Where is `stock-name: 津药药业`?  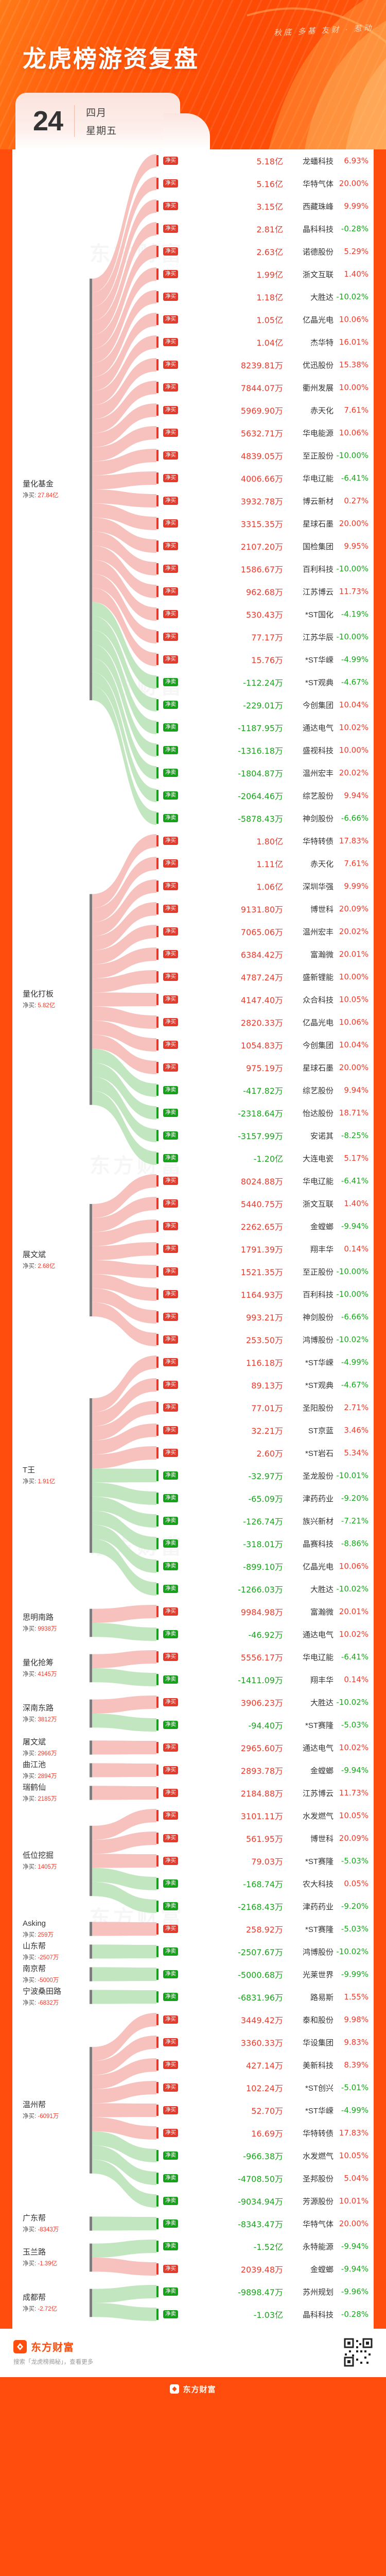 stock-name: 津药药业 is located at coordinates (318, 1906).